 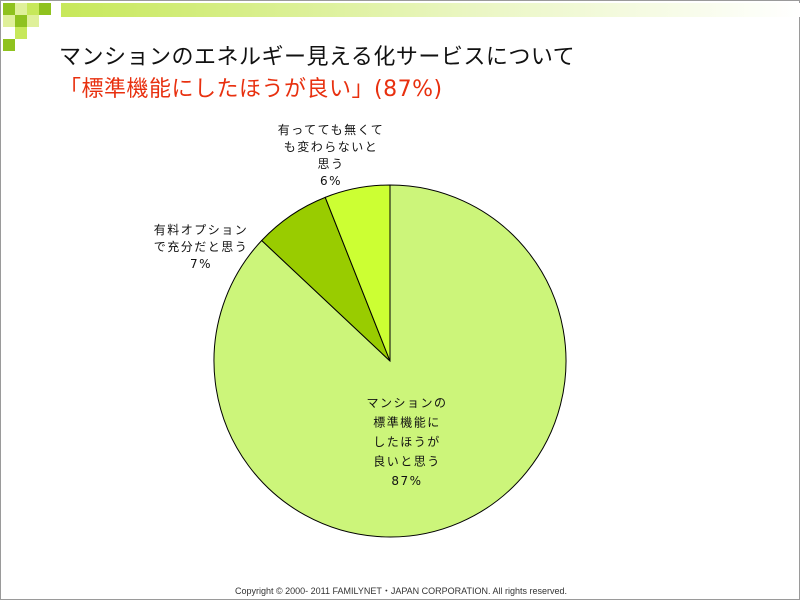 What do you see at coordinates (251, 89) in the screenshot?
I see `slide-subtitle: 「標準機能にしたほうが良い」(87%)` at bounding box center [251, 89].